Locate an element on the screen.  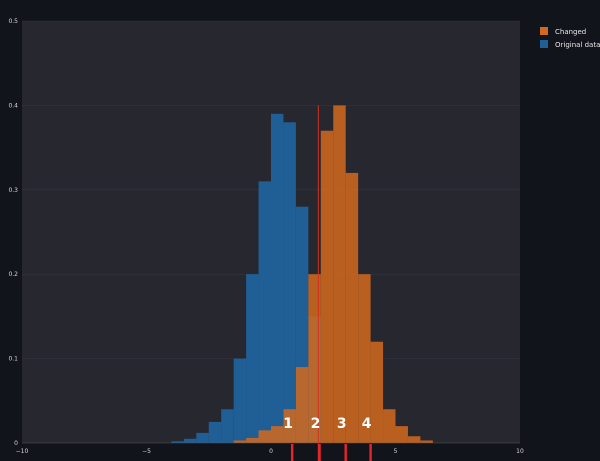
legend-label: Changed is located at coordinates (570, 32).